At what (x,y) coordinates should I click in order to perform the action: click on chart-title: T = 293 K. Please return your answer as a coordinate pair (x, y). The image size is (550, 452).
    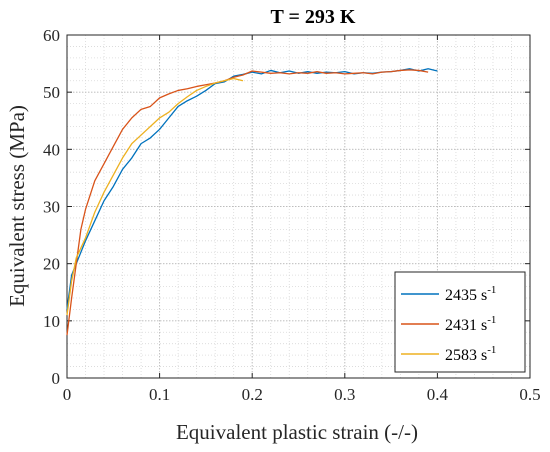
    Looking at the image, I should click on (313, 17).